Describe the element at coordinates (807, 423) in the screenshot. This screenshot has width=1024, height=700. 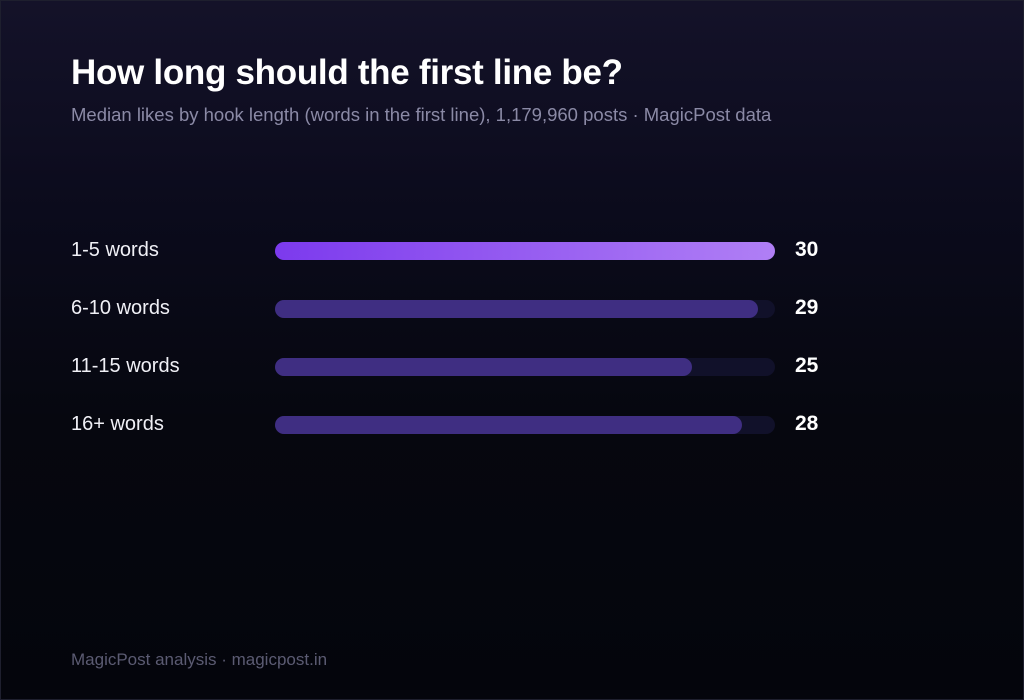
I see `value-label: 28` at that location.